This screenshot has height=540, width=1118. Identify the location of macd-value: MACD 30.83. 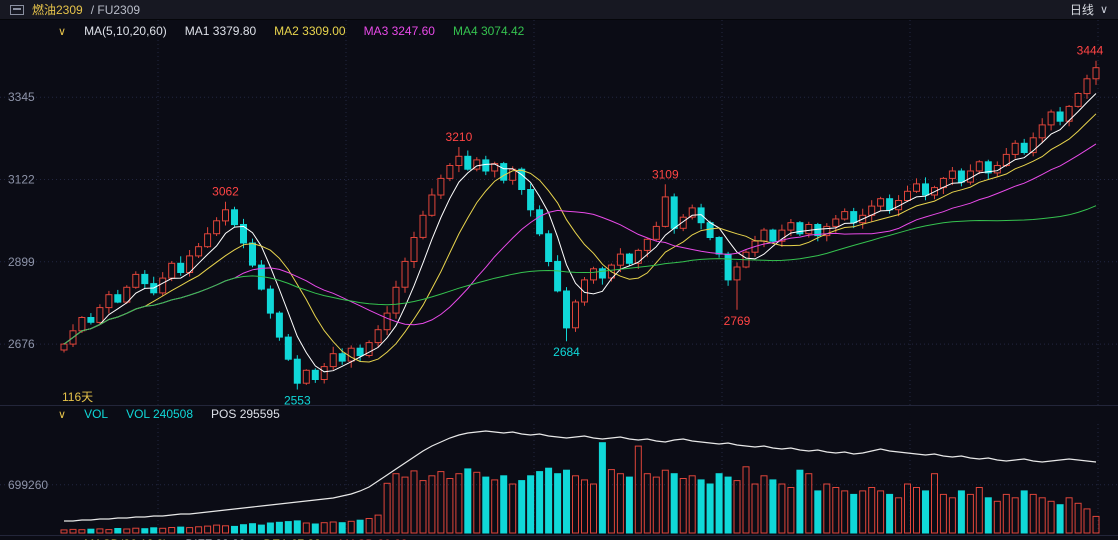
(373, 538).